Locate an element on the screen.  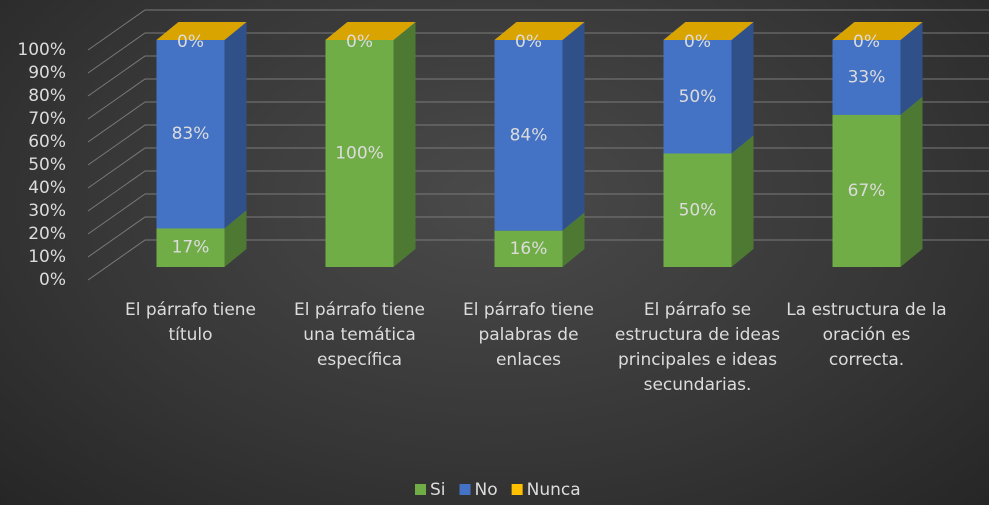
x-tick-label: La estructura de la oración es correcta. is located at coordinates (866, 335).